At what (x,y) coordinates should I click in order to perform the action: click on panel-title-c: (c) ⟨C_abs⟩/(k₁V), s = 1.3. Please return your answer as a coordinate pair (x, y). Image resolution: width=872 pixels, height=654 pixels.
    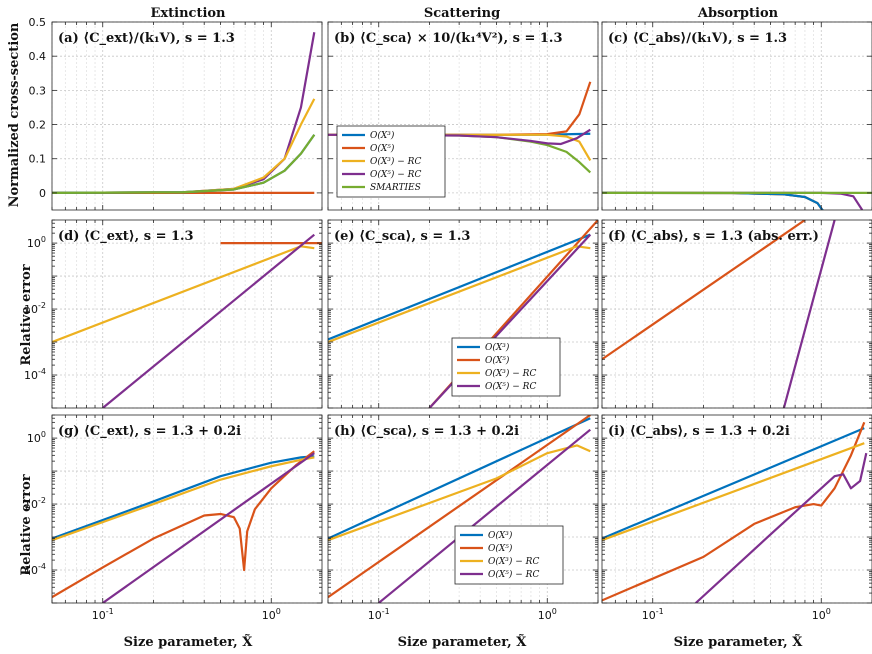
    Looking at the image, I should click on (697, 38).